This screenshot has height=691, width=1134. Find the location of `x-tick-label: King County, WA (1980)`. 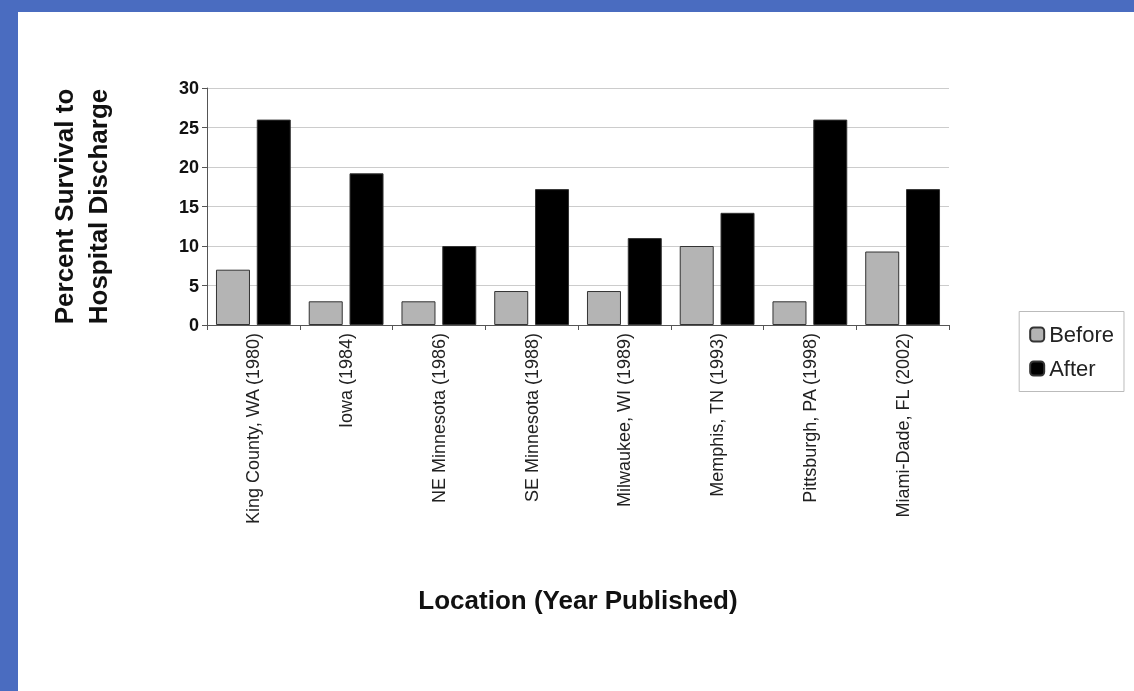

x-tick-label: King County, WA (1980) is located at coordinates (253, 429).